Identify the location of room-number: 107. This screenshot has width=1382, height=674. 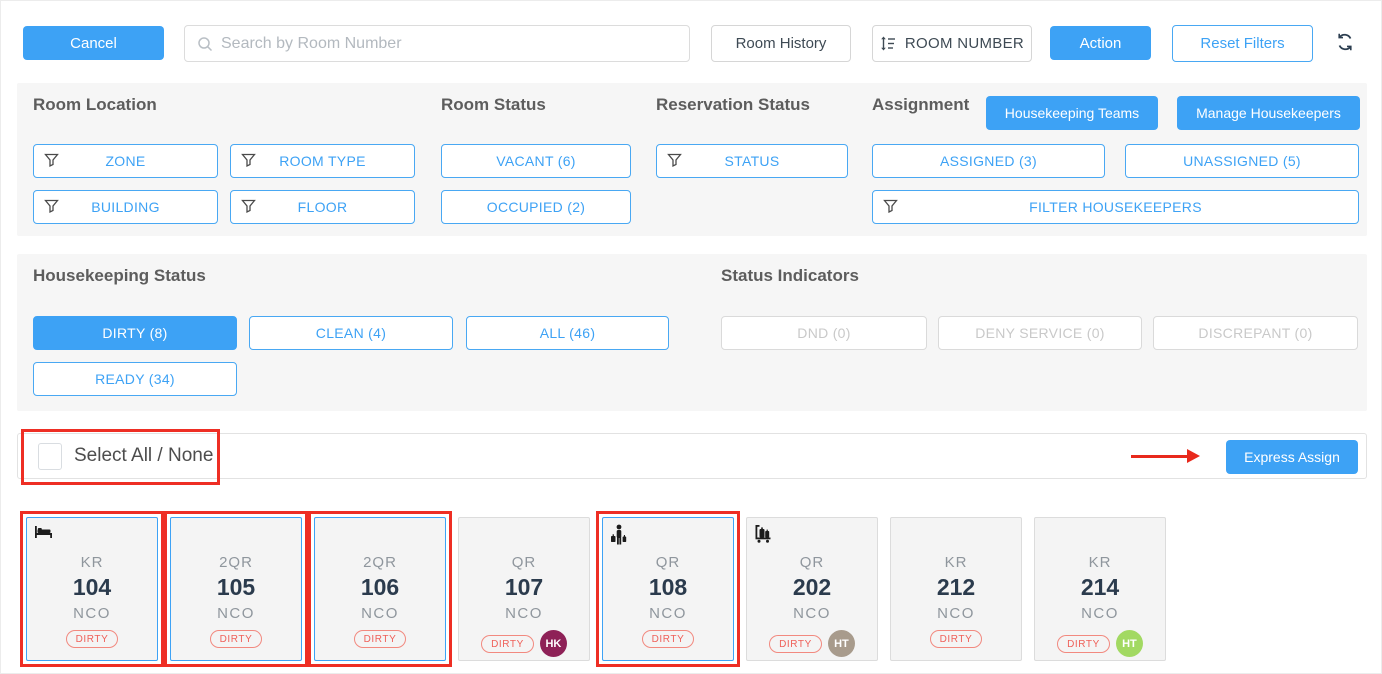
(524, 587).